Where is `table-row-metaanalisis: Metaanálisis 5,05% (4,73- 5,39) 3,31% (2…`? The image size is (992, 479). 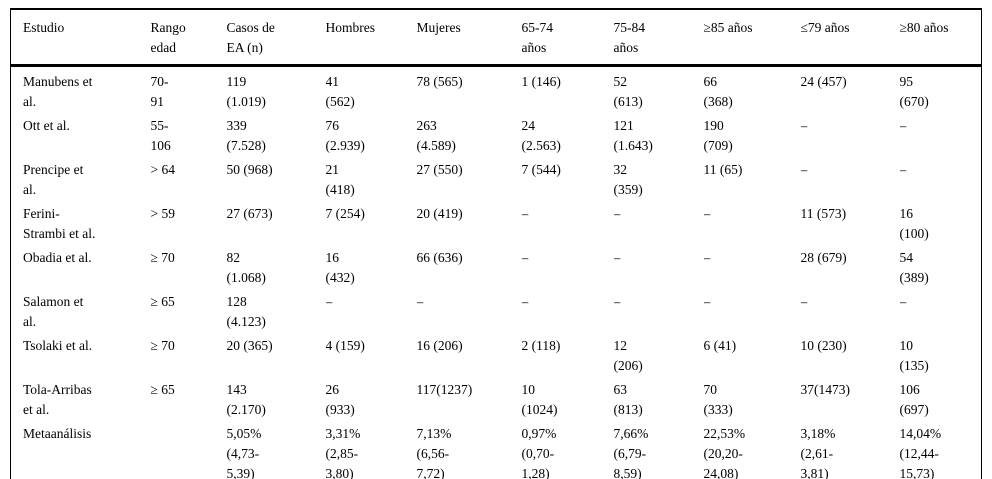
table-row-metaanalisis: Metaanálisis 5,05% (4,73- 5,39) 3,31% (2… is located at coordinates (496, 450).